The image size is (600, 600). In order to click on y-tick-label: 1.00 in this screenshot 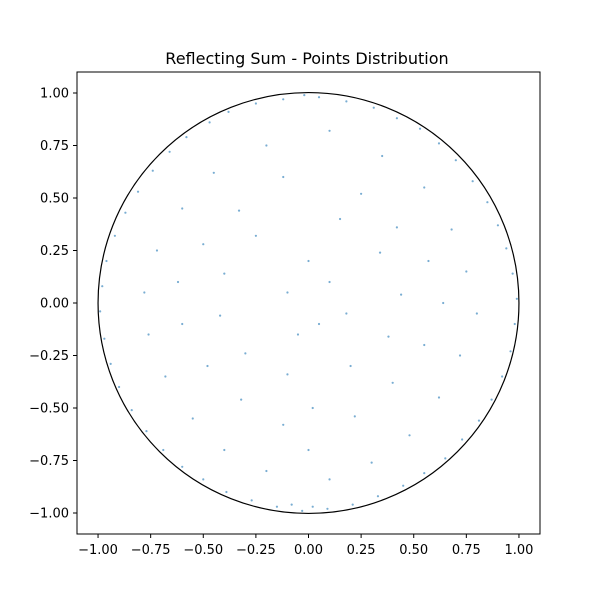, I will do `click(54, 94)`.